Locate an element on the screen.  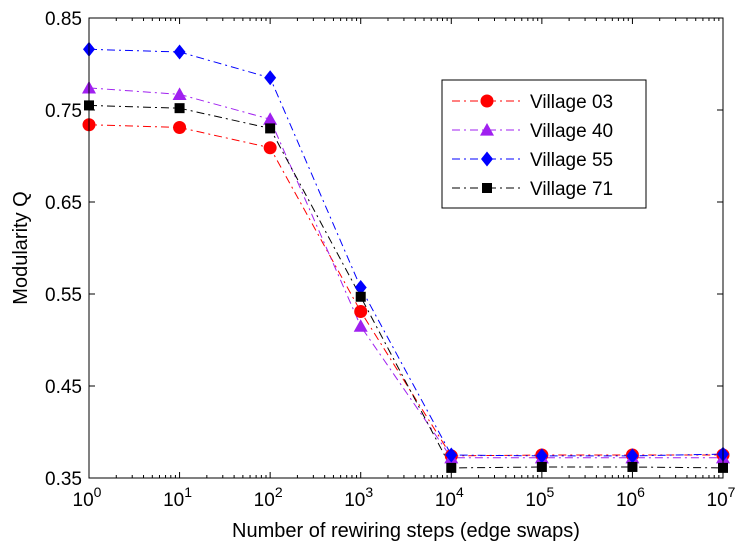
legend: Village 03 Village 40 Village 55 Village 71 is located at coordinates (544, 144).